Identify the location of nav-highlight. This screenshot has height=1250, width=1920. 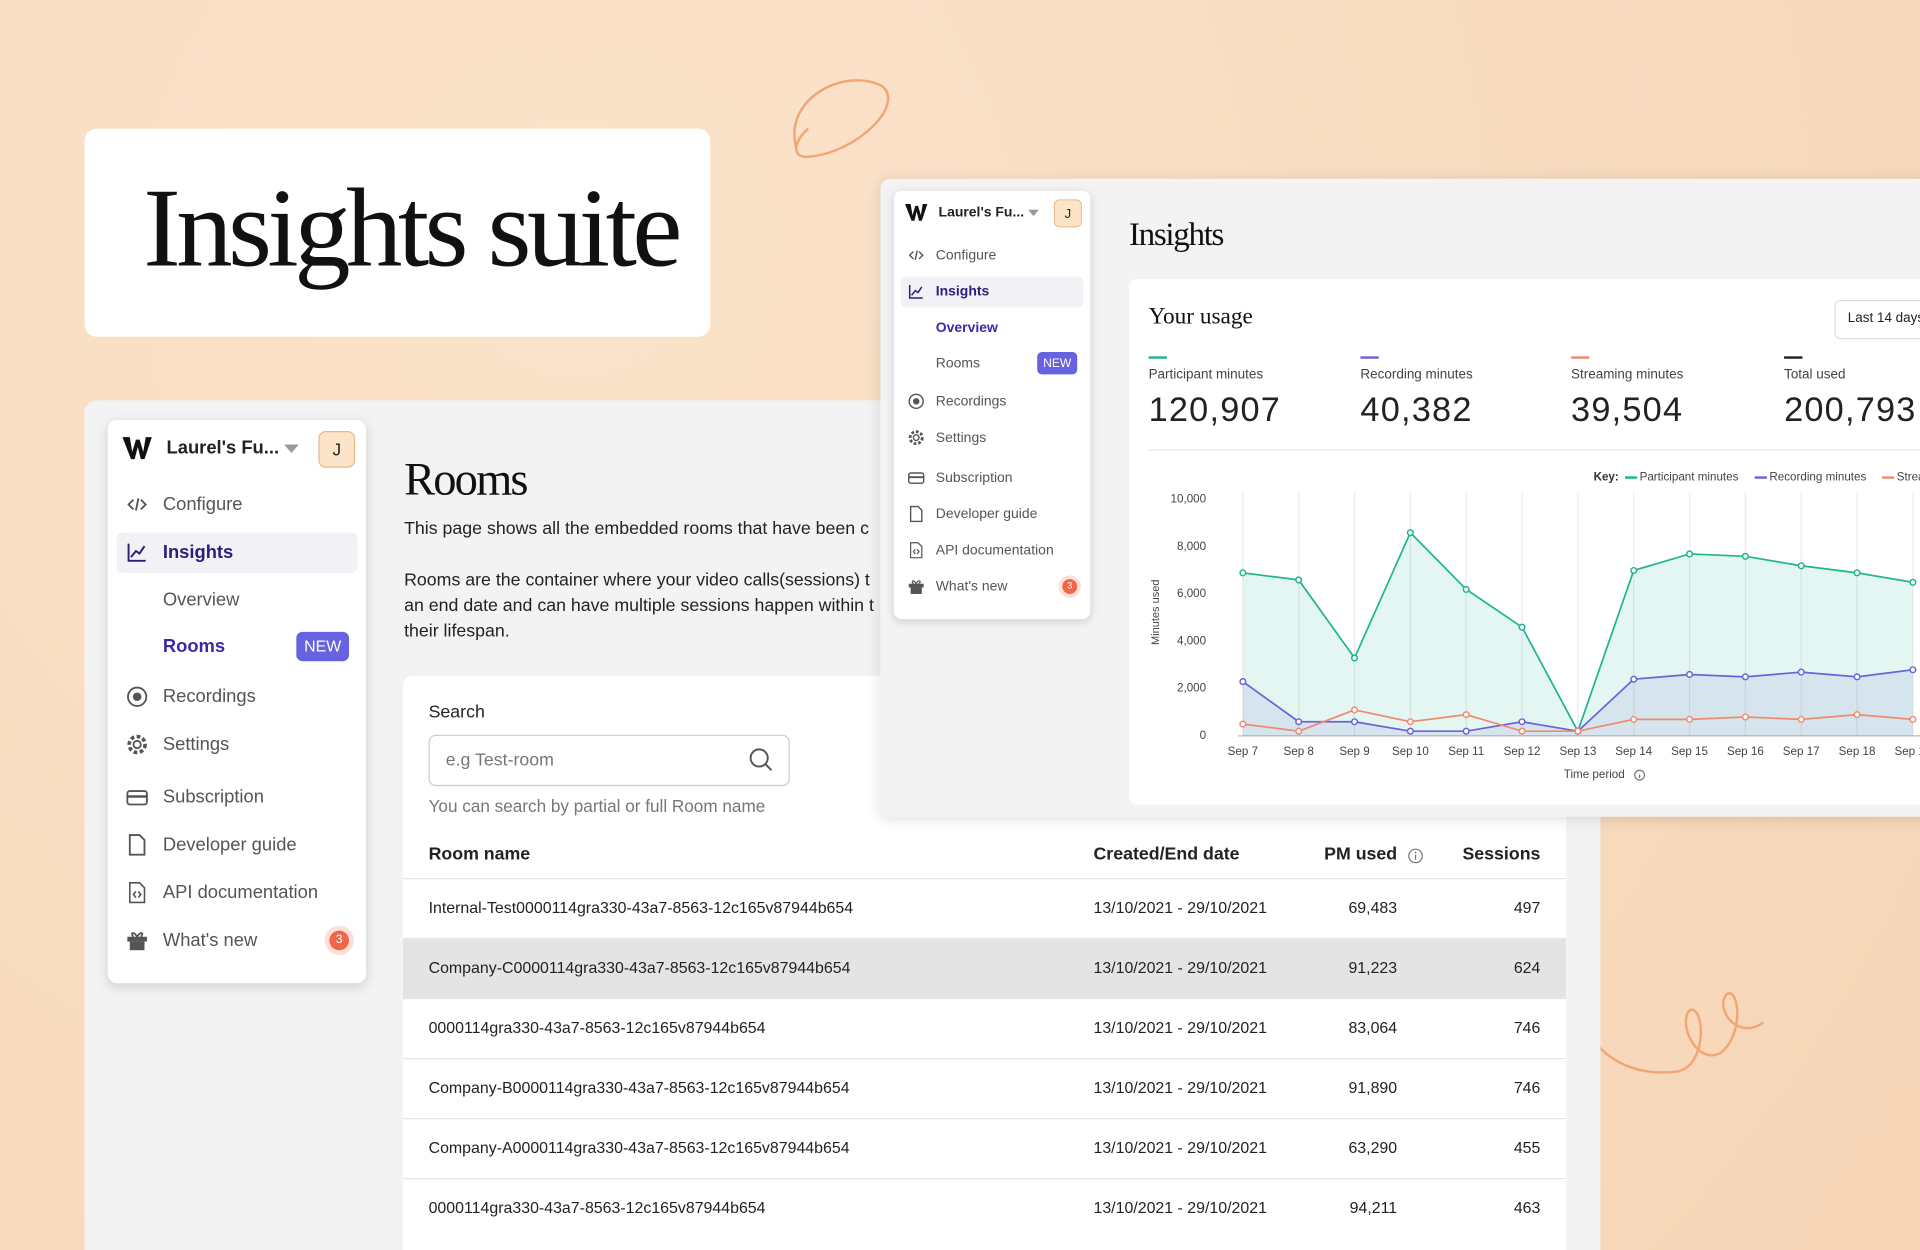
(992, 292).